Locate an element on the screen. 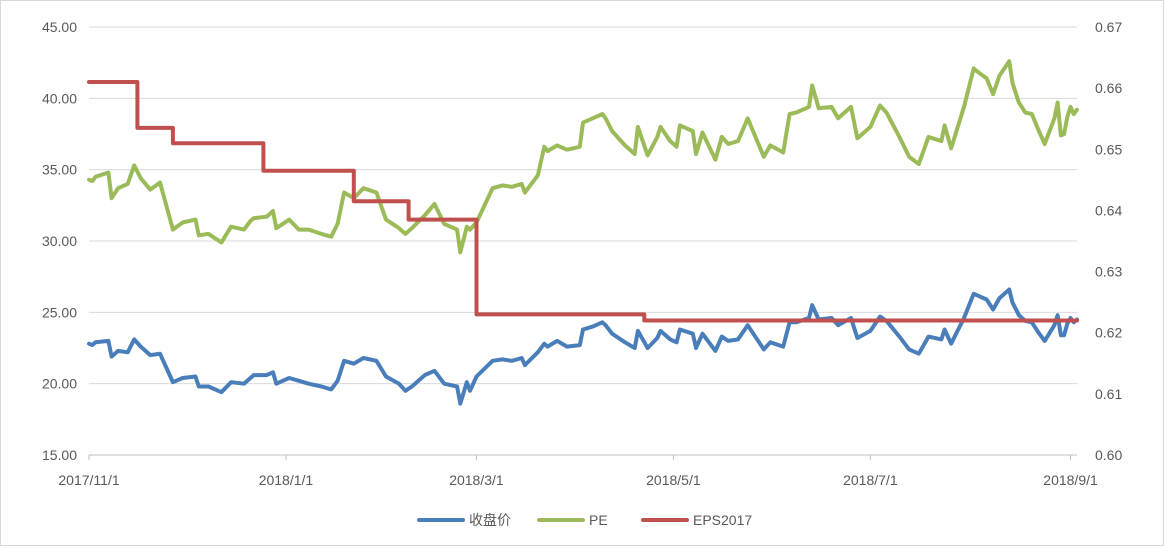 This screenshot has height=550, width=1164. x-tick-label: 2018/1/1 is located at coordinates (286, 480).